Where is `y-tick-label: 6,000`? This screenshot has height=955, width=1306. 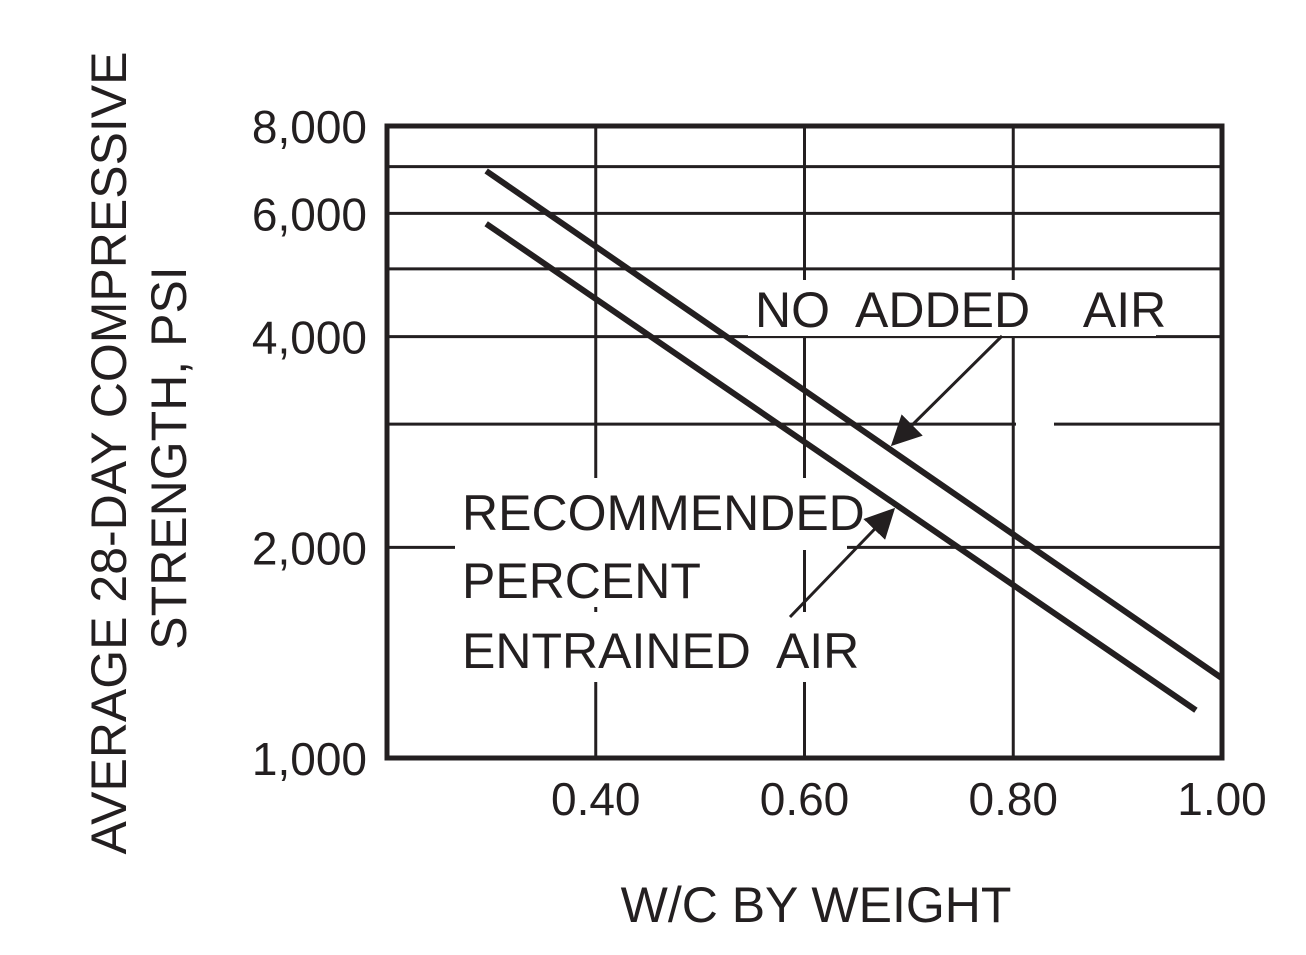 y-tick-label: 6,000 is located at coordinates (309, 214).